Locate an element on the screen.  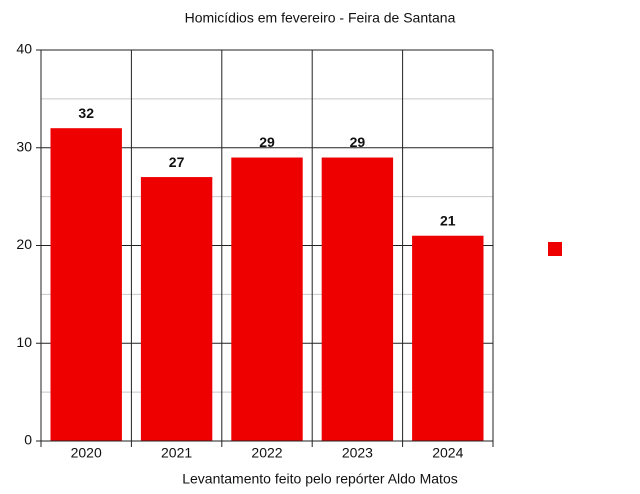
y-tick-label: 0 is located at coordinates (28, 440).